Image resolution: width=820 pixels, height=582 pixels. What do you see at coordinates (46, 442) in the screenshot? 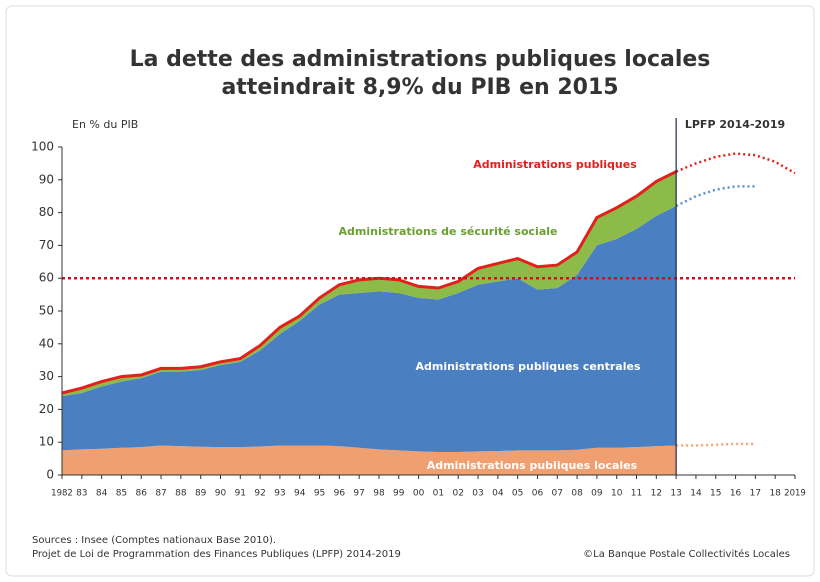
I see `y-tick-label: 10` at bounding box center [46, 442].